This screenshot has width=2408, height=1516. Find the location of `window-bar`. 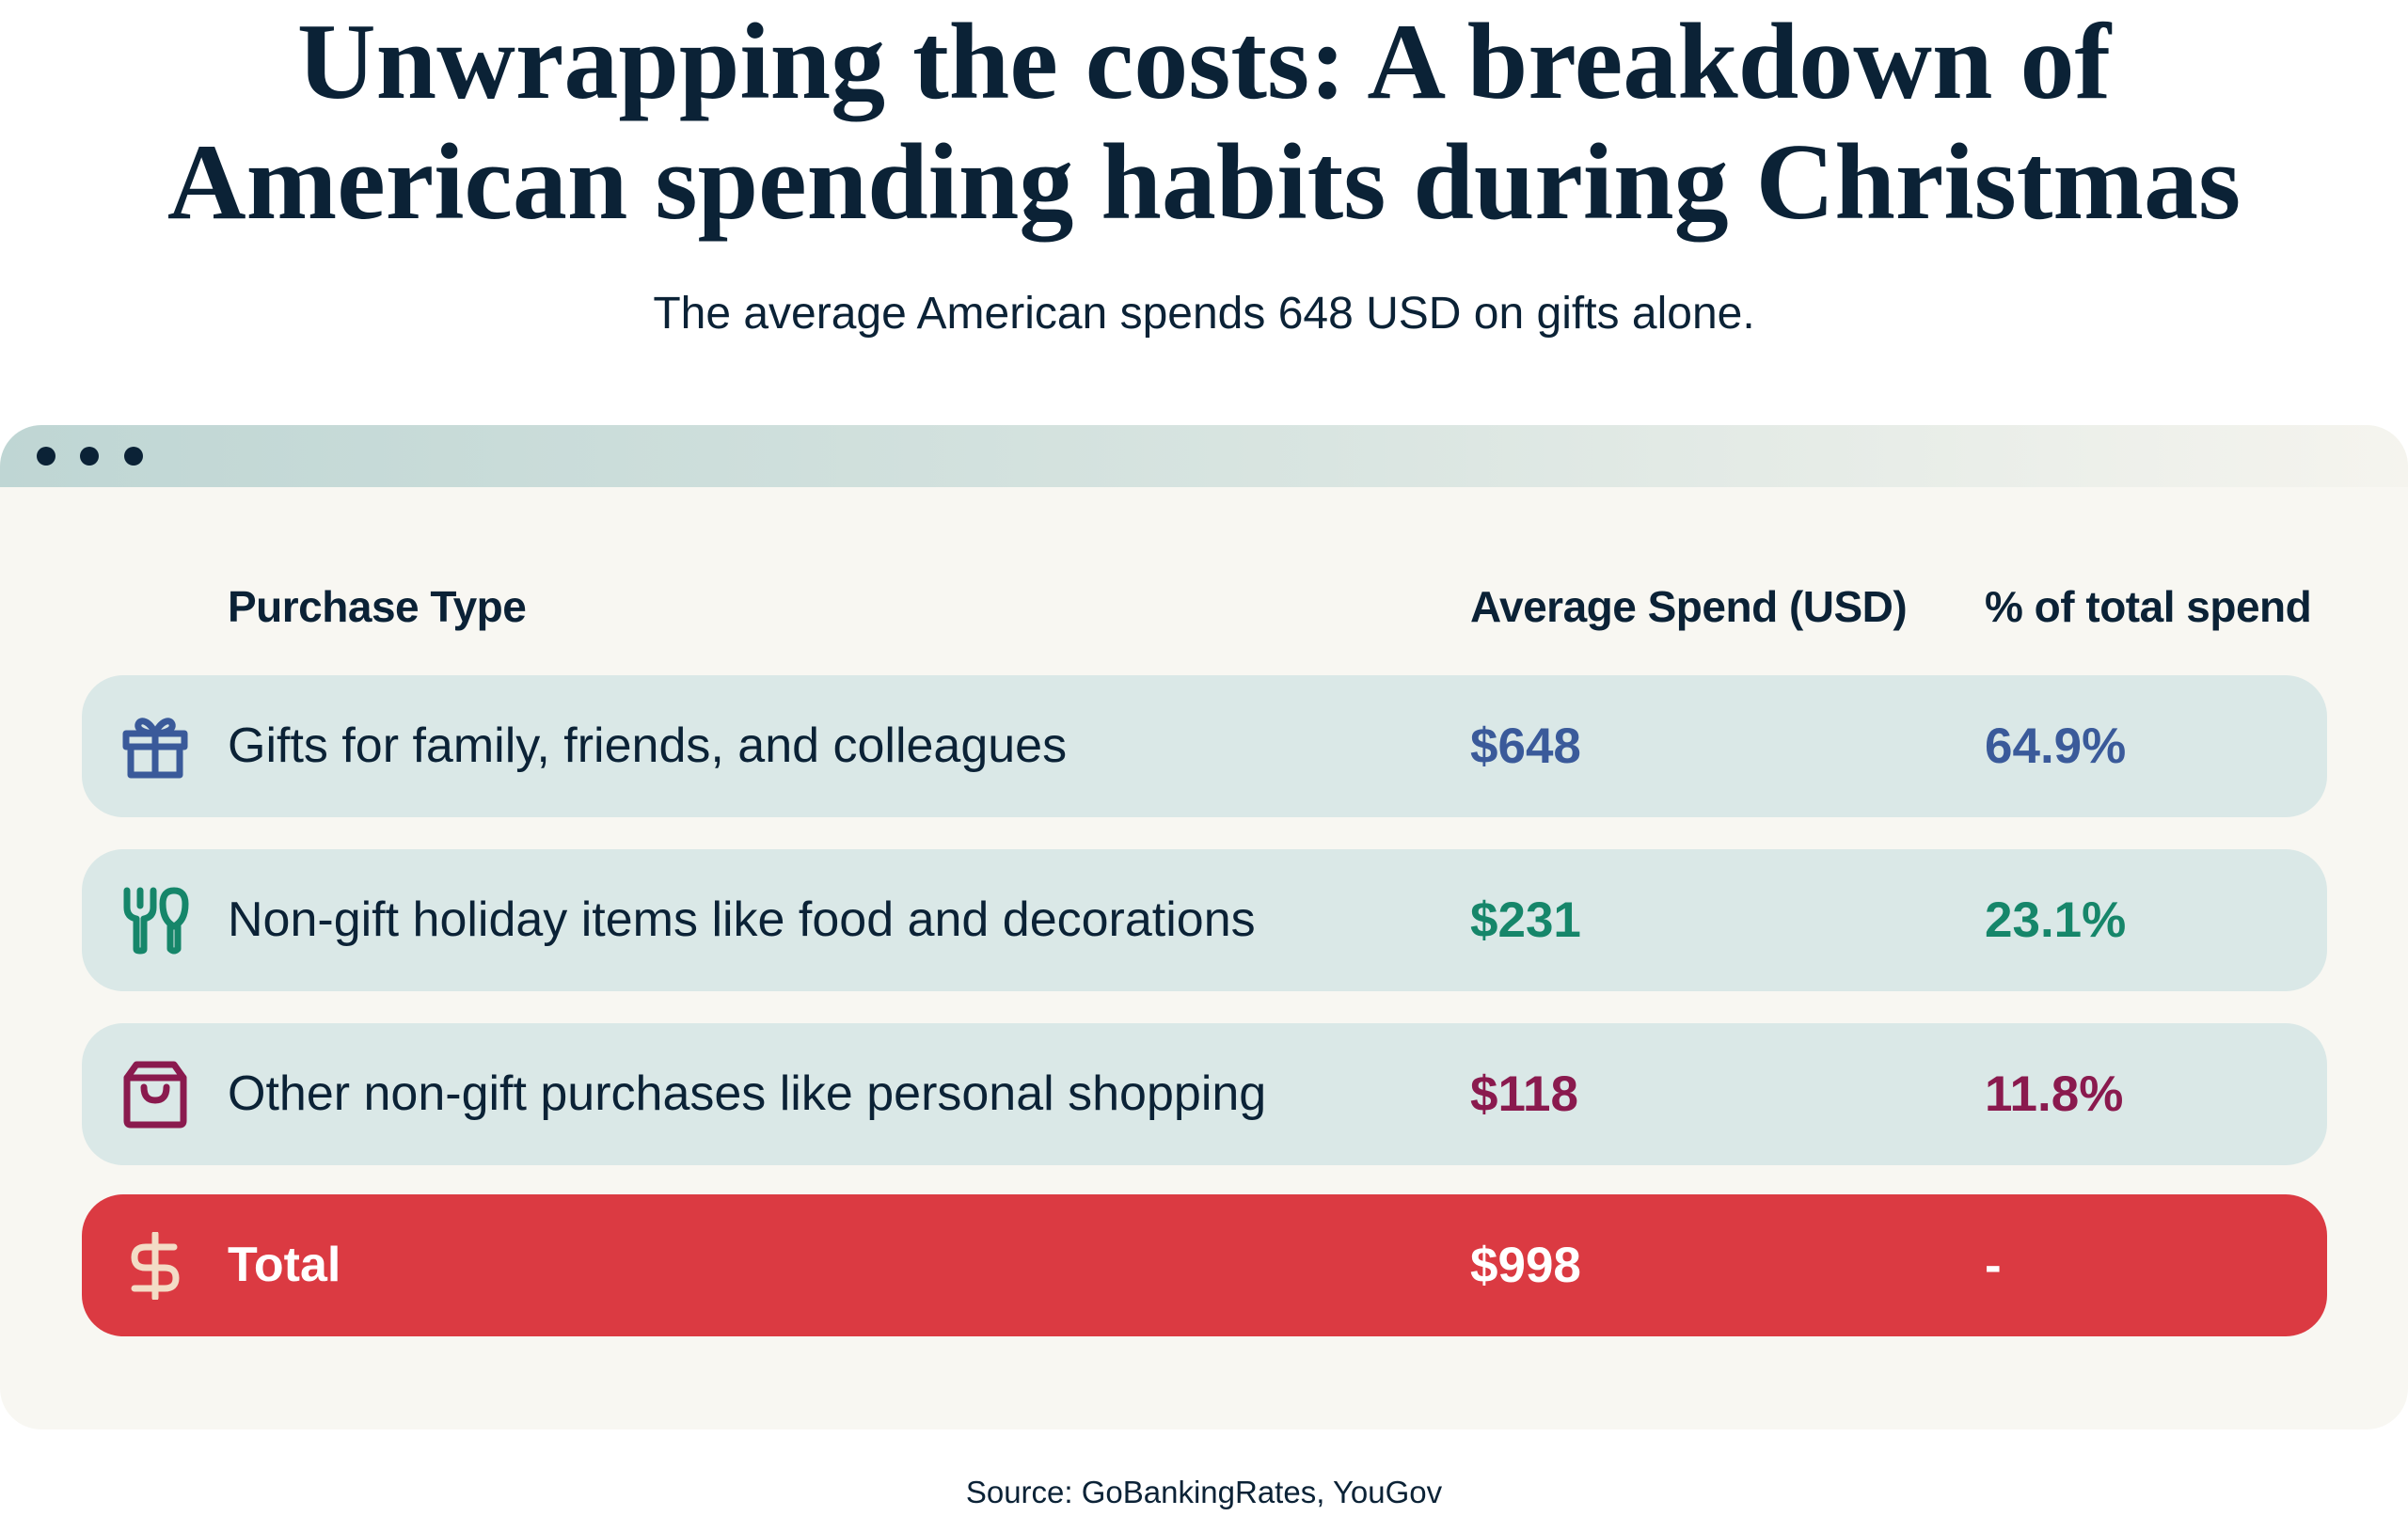

window-bar is located at coordinates (1204, 456).